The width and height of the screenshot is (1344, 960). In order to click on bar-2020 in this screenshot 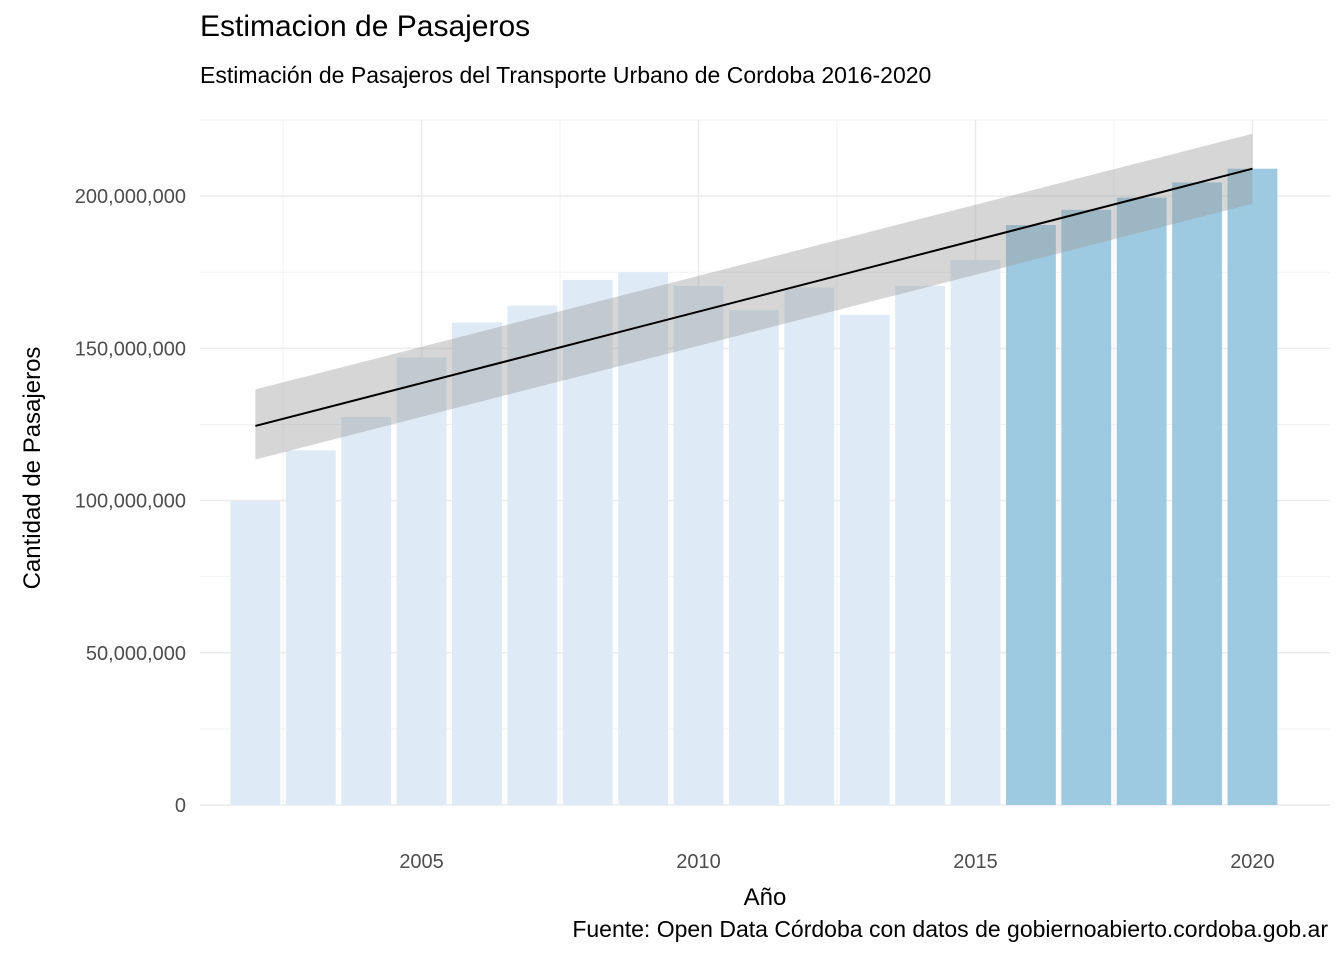, I will do `click(1252, 486)`.